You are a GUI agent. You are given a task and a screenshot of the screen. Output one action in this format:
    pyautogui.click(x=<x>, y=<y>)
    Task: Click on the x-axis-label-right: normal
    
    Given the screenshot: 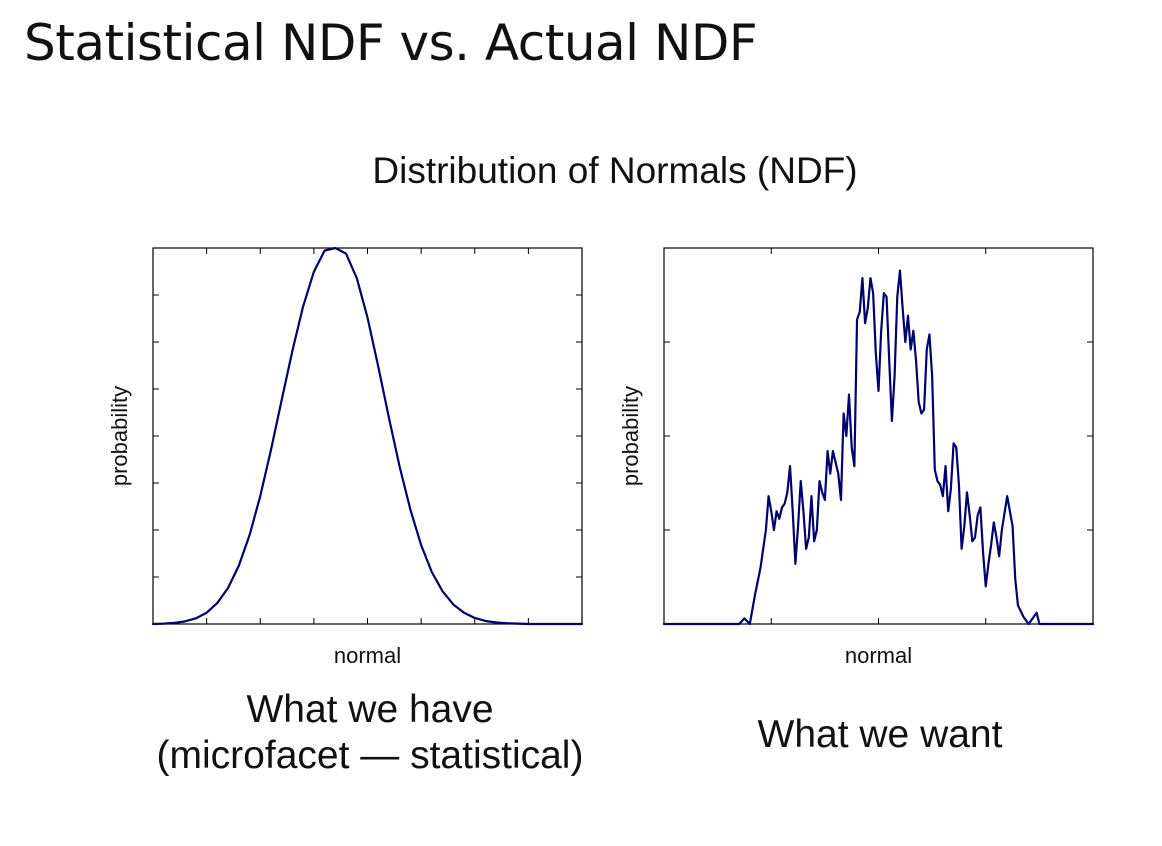 What is the action you would take?
    pyautogui.click(x=878, y=655)
    